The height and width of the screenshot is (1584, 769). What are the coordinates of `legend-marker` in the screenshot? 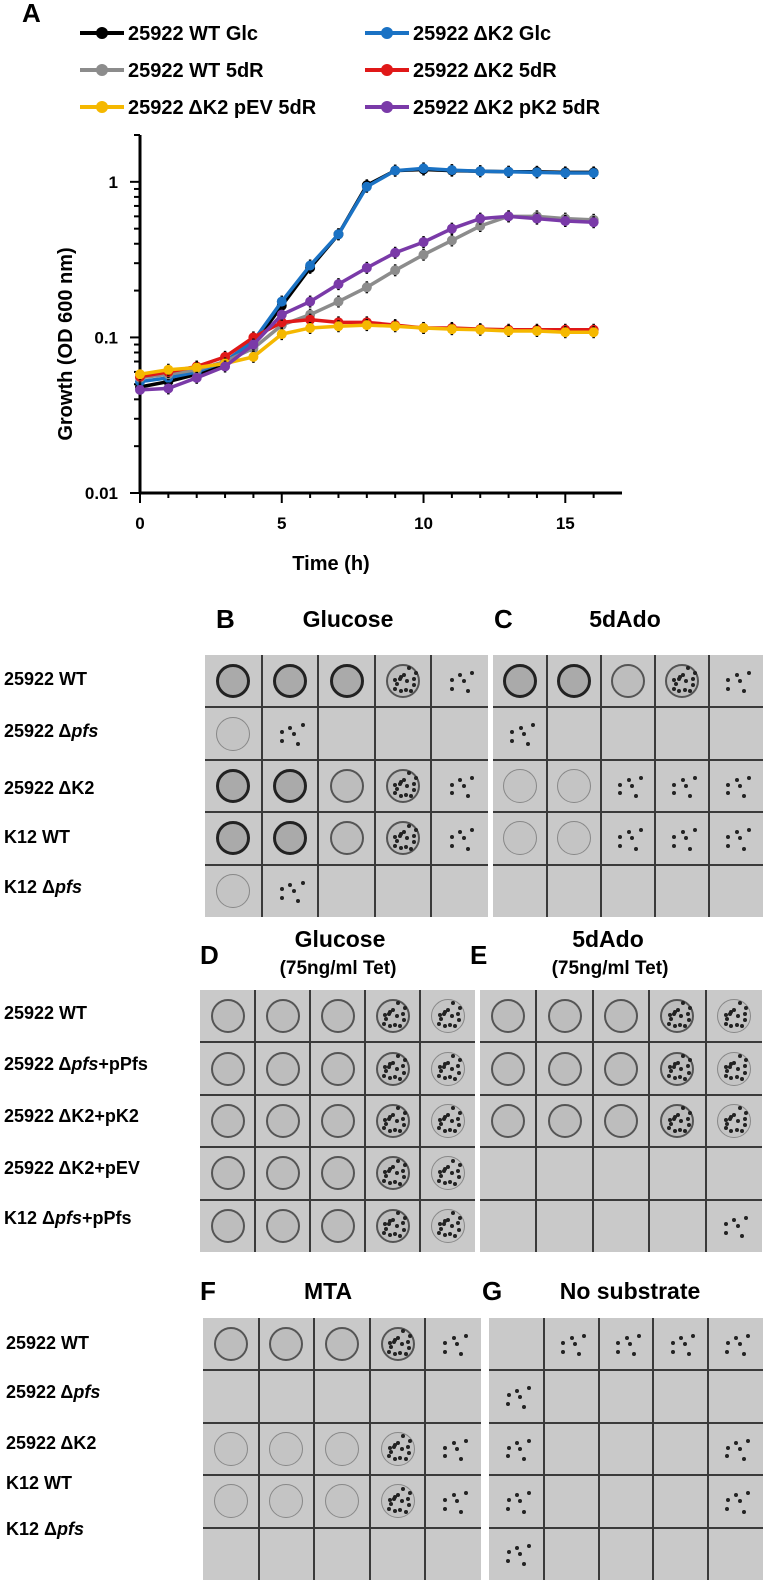 It's located at (387, 107).